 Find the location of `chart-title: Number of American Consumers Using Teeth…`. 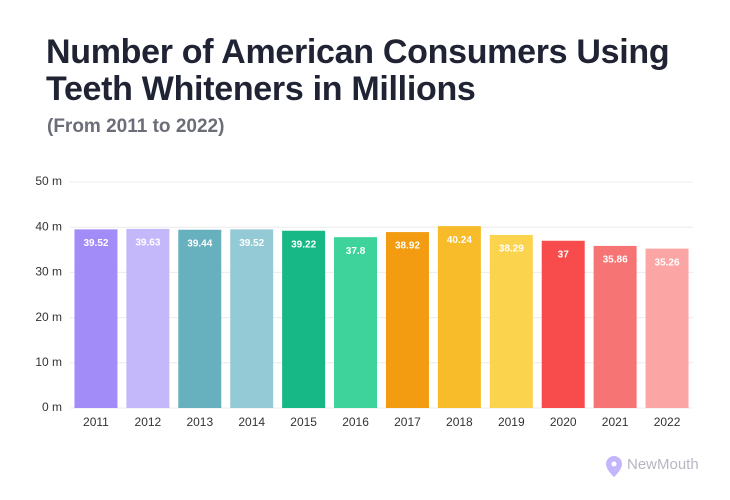

chart-title: Number of American Consumers Using Teeth… is located at coordinates (358, 70).